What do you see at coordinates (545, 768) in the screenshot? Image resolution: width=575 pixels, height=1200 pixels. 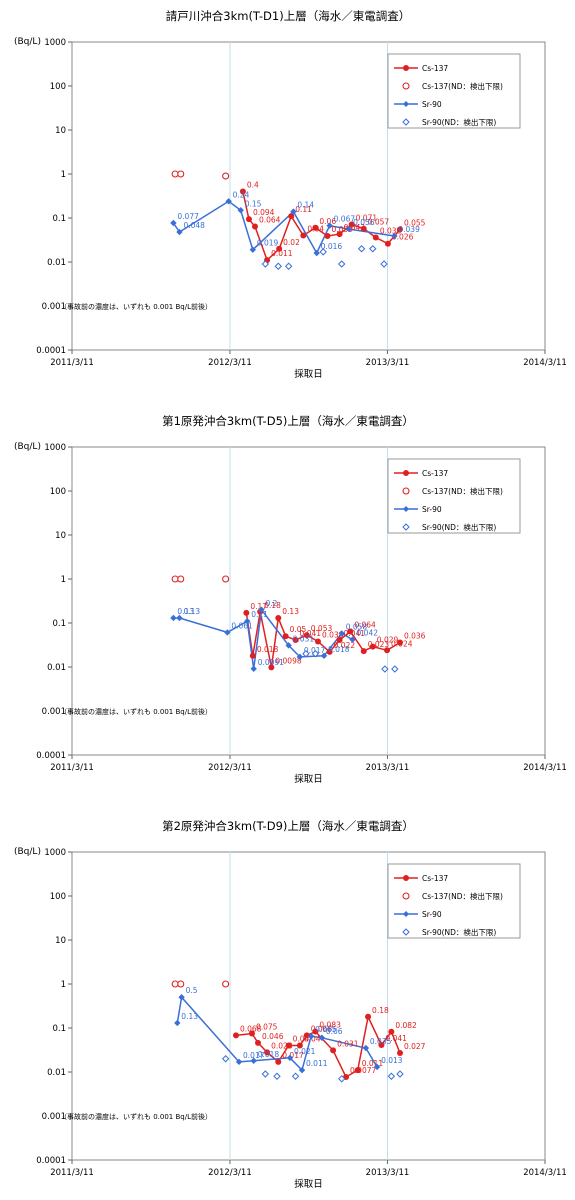 I see `x-tick-label: 2014/3/11` at bounding box center [545, 768].